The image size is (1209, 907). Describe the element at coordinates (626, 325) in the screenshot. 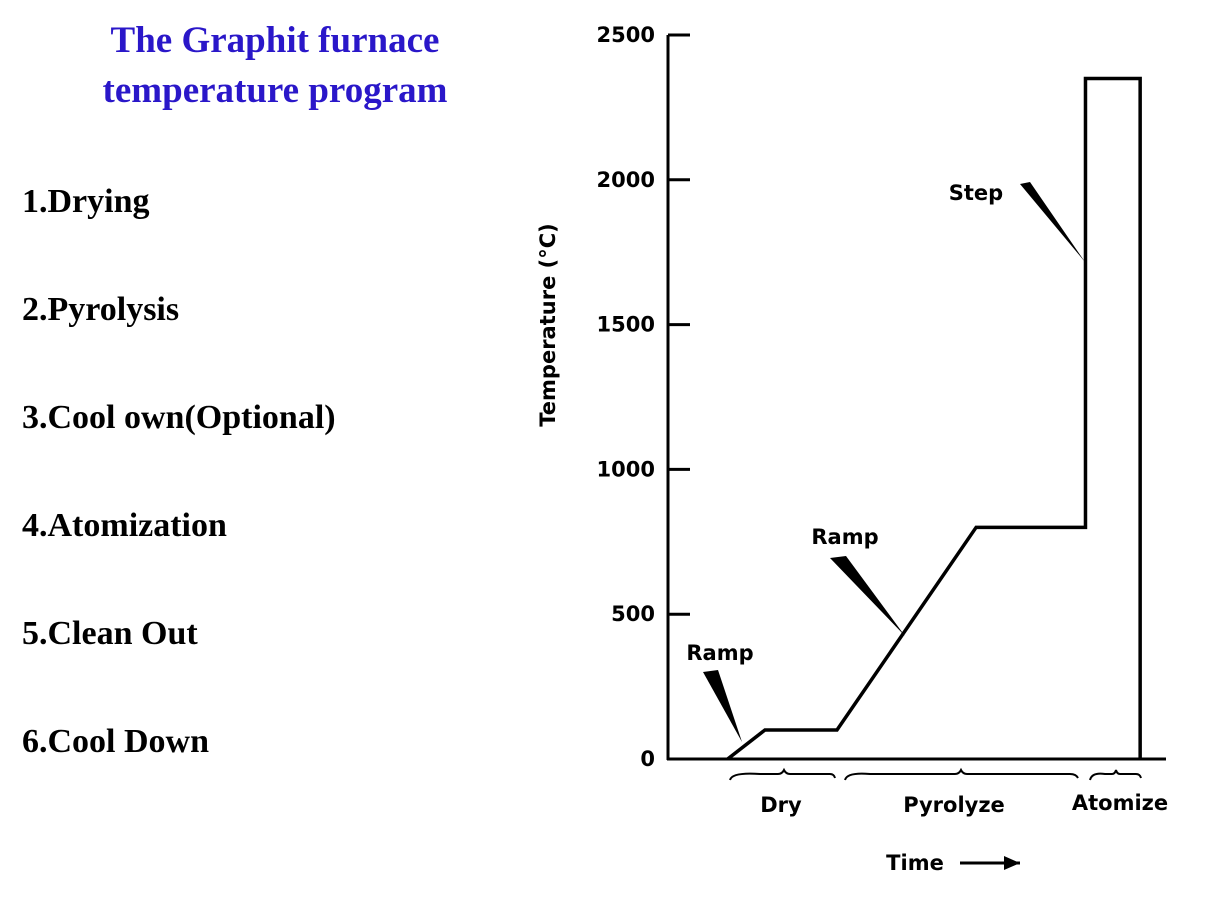

I see `y-tick-label: 1500` at that location.